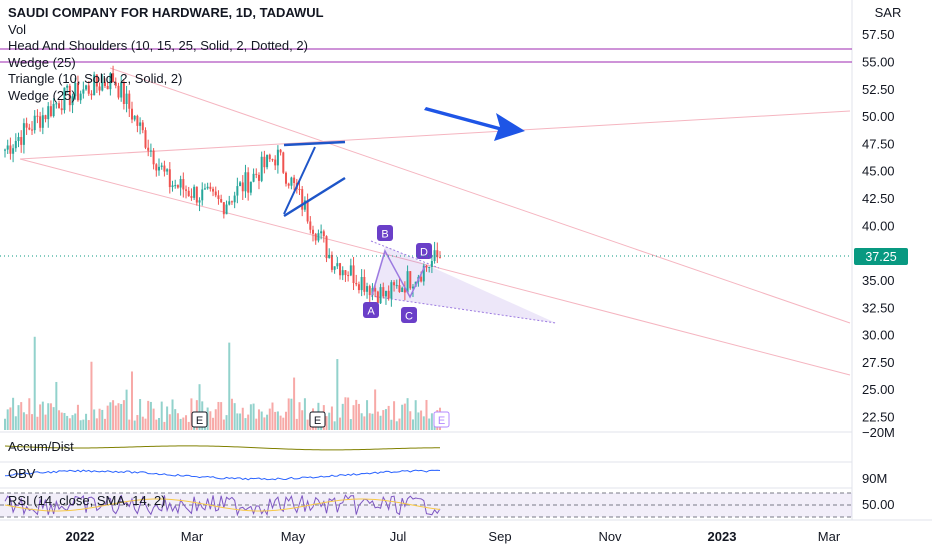 The image size is (932, 550). Describe the element at coordinates (17, 29) in the screenshot. I see `indicator-vol: Vol` at that location.